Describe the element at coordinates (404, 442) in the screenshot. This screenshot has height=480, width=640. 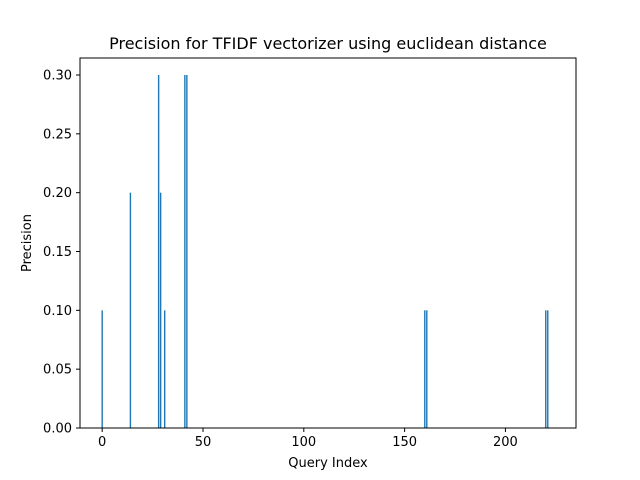
I see `x-tick-label: 150` at that location.